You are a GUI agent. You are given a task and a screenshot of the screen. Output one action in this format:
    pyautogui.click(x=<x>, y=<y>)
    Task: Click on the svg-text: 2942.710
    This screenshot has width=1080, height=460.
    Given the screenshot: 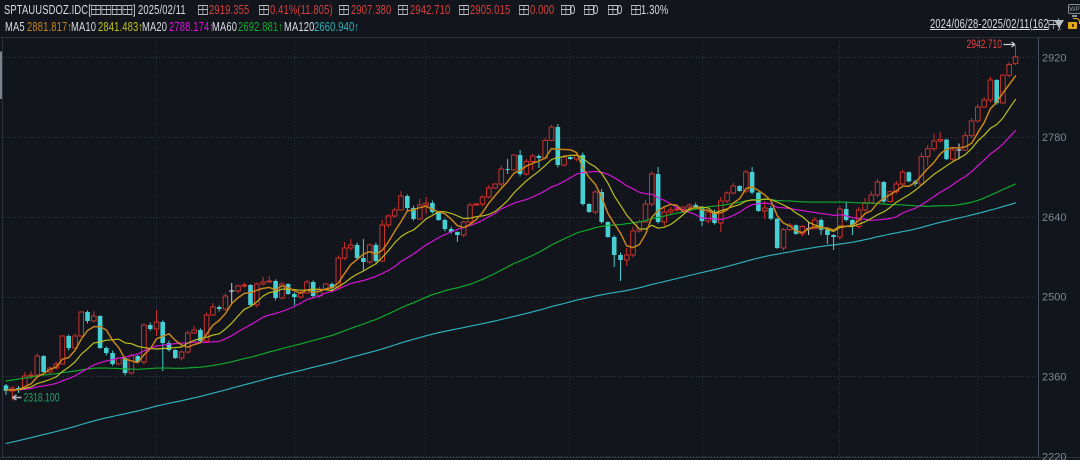 What is the action you would take?
    pyautogui.click(x=985, y=45)
    